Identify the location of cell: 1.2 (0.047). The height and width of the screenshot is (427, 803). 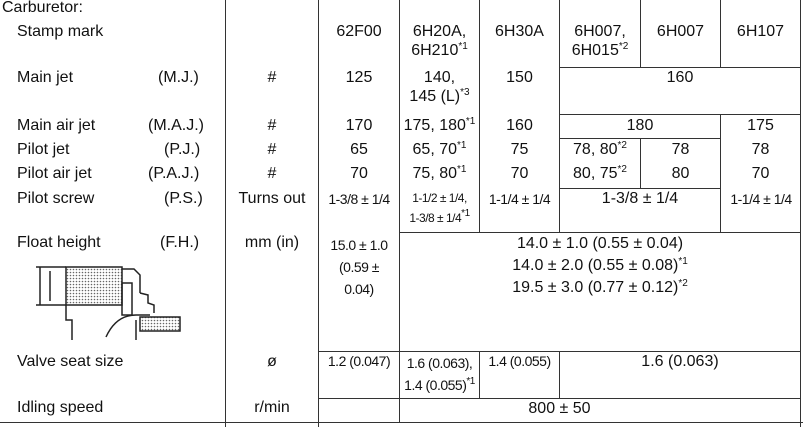
(359, 361).